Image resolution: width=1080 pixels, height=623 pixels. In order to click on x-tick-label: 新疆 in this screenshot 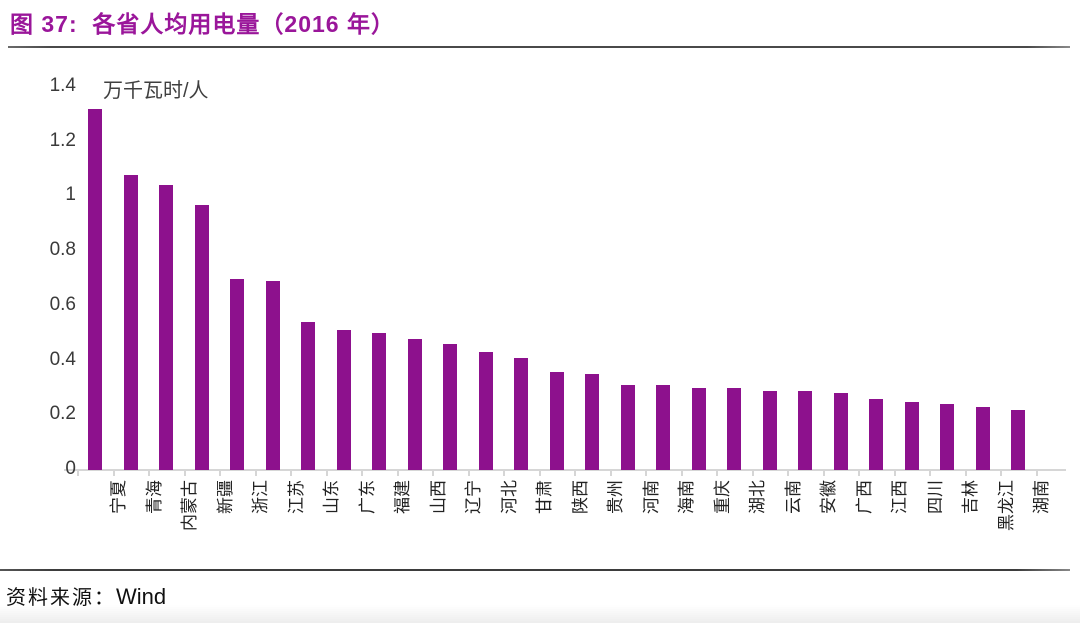, I will do `click(225, 497)`.